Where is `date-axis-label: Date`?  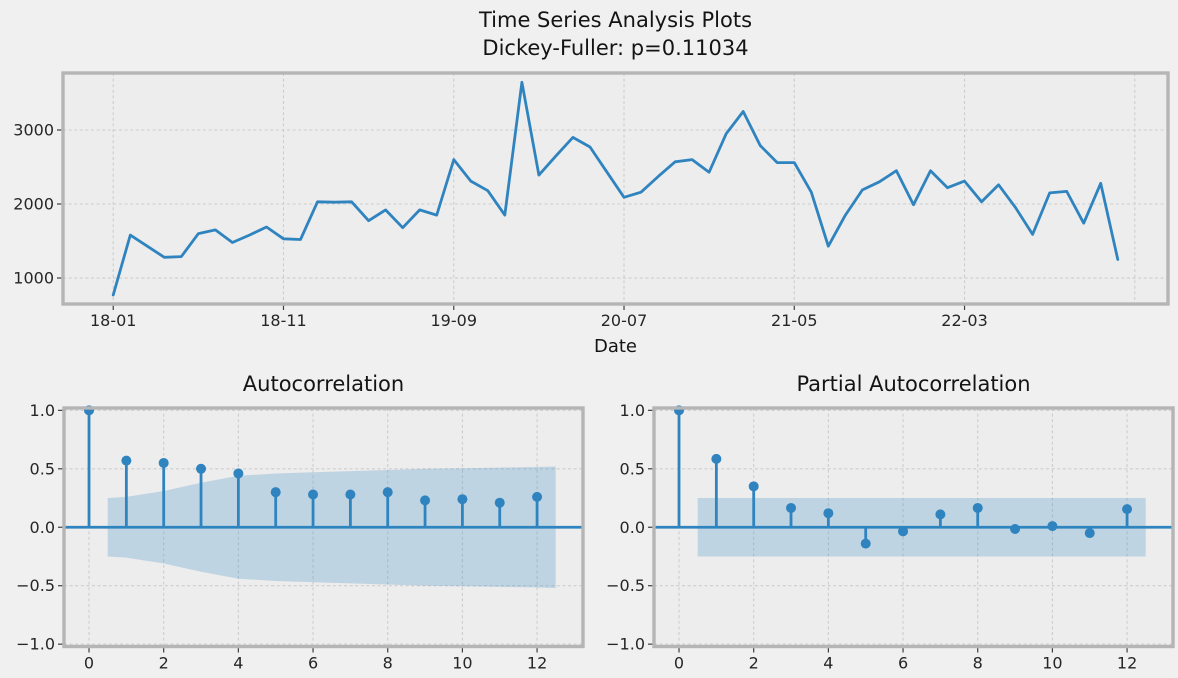
date-axis-label: Date is located at coordinates (615, 346).